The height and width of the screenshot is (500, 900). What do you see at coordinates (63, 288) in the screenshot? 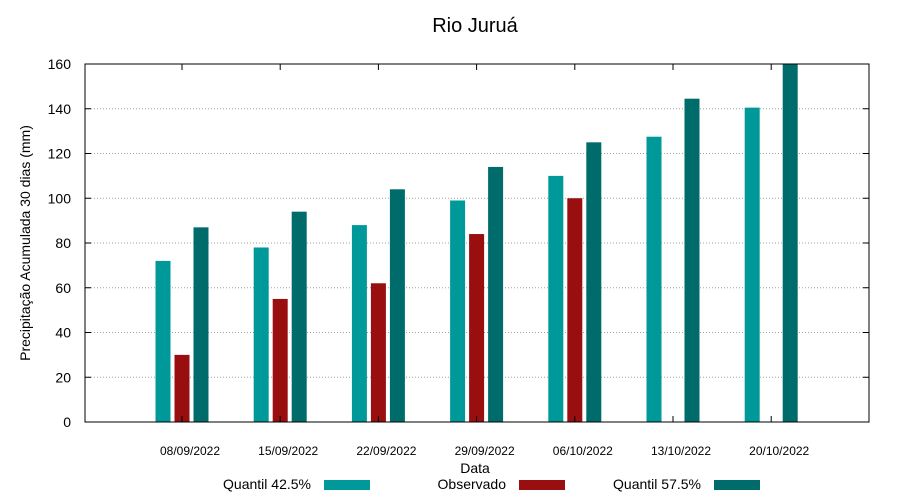
I see `y-tick-label: 60` at bounding box center [63, 288].